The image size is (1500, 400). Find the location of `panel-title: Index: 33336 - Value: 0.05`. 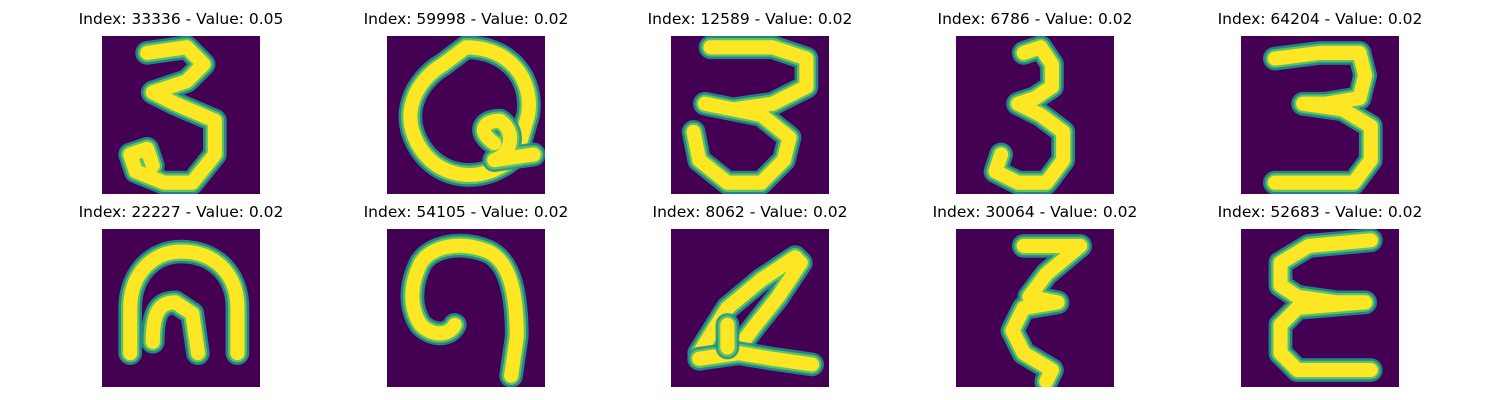

panel-title: Index: 33336 - Value: 0.05 is located at coordinates (181, 19).